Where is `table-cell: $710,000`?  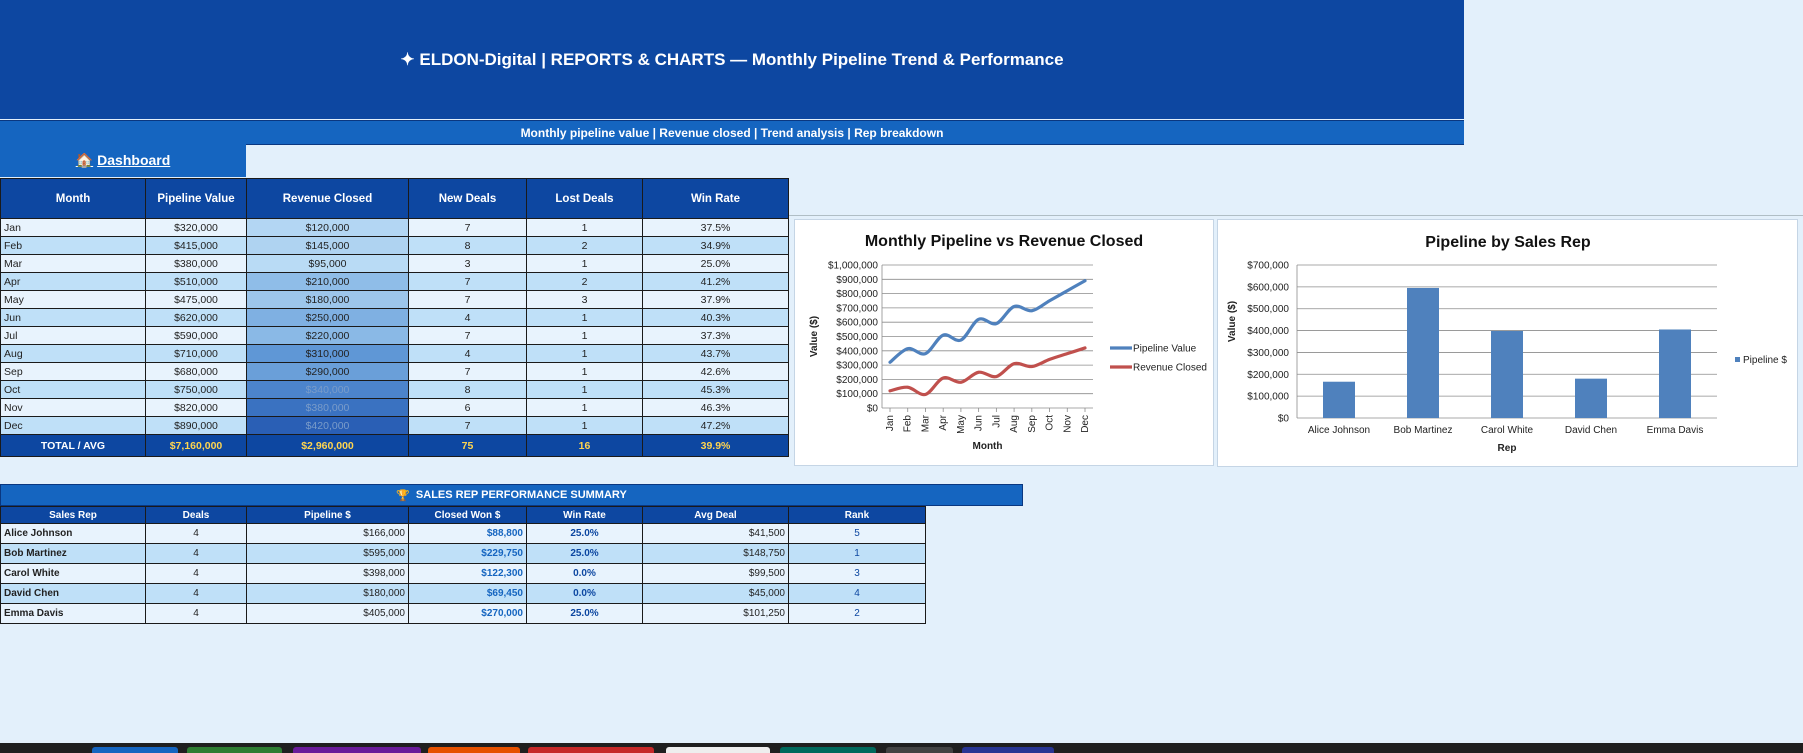
table-cell: $710,000 is located at coordinates (196, 353).